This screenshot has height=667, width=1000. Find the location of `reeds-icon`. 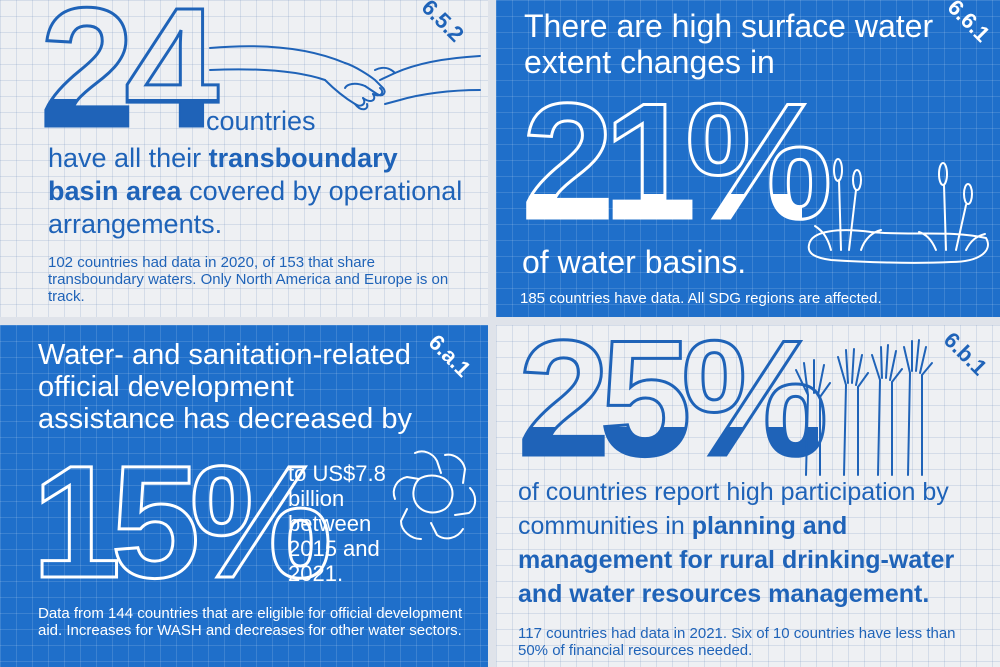

reeds-icon is located at coordinates (898, 211).